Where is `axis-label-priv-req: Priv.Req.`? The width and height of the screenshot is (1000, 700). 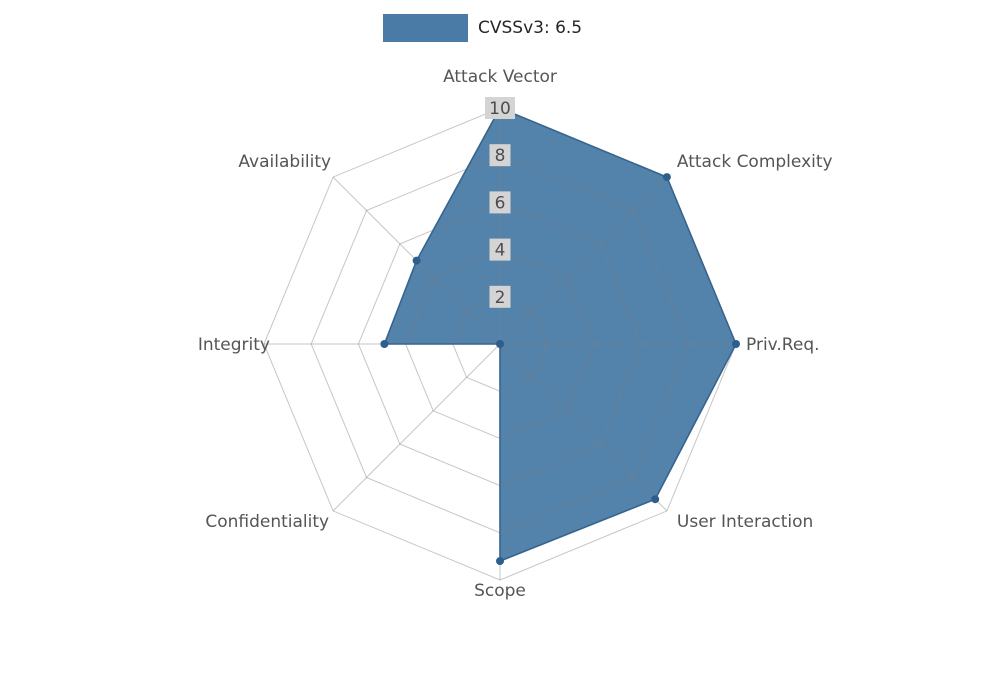
axis-label-priv-req: Priv.Req. is located at coordinates (783, 345).